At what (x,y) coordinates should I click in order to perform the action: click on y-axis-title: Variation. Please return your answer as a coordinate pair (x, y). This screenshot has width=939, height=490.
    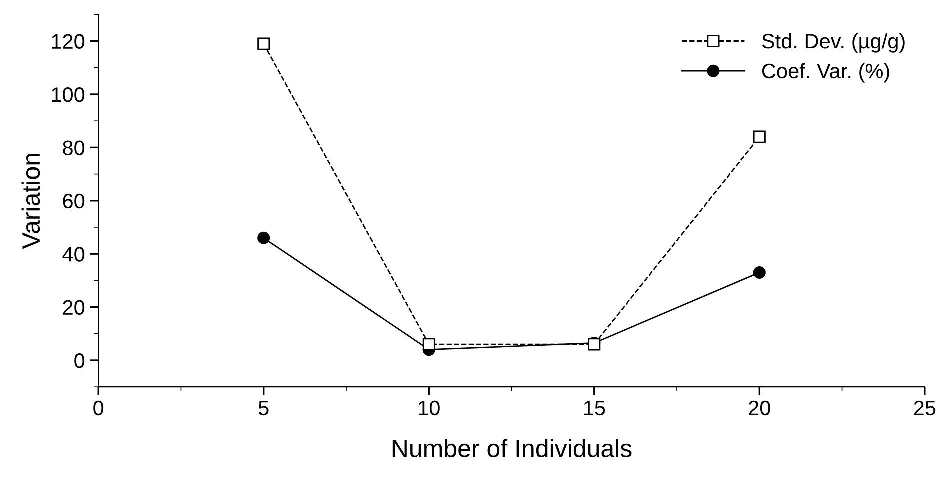
    Looking at the image, I should click on (31, 202).